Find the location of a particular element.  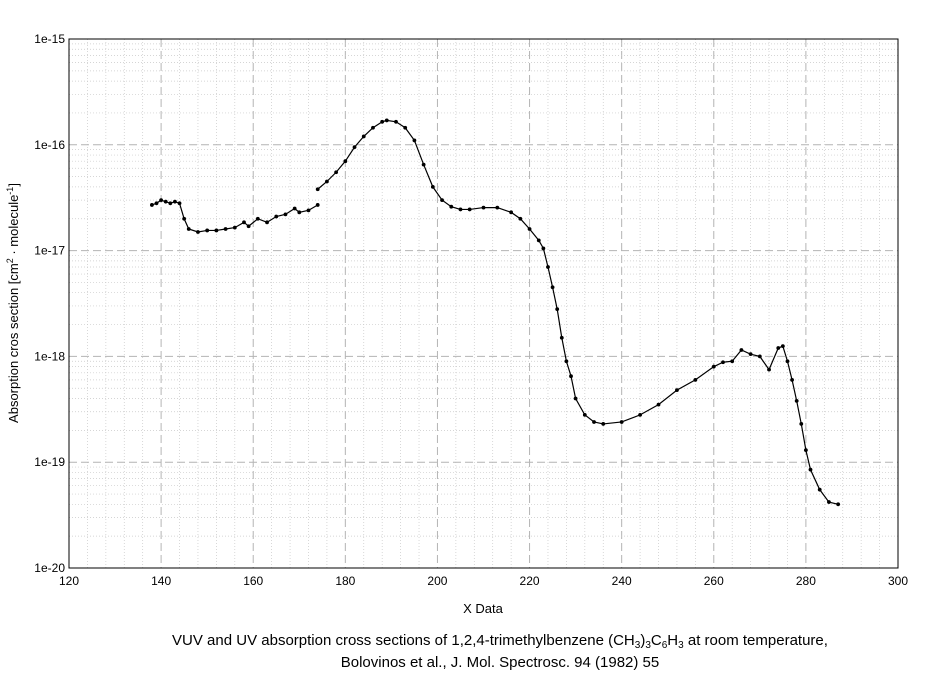

x-tick-labels: 120 140 160 180 200 220 240 260 280 300 is located at coordinates (483, 581).